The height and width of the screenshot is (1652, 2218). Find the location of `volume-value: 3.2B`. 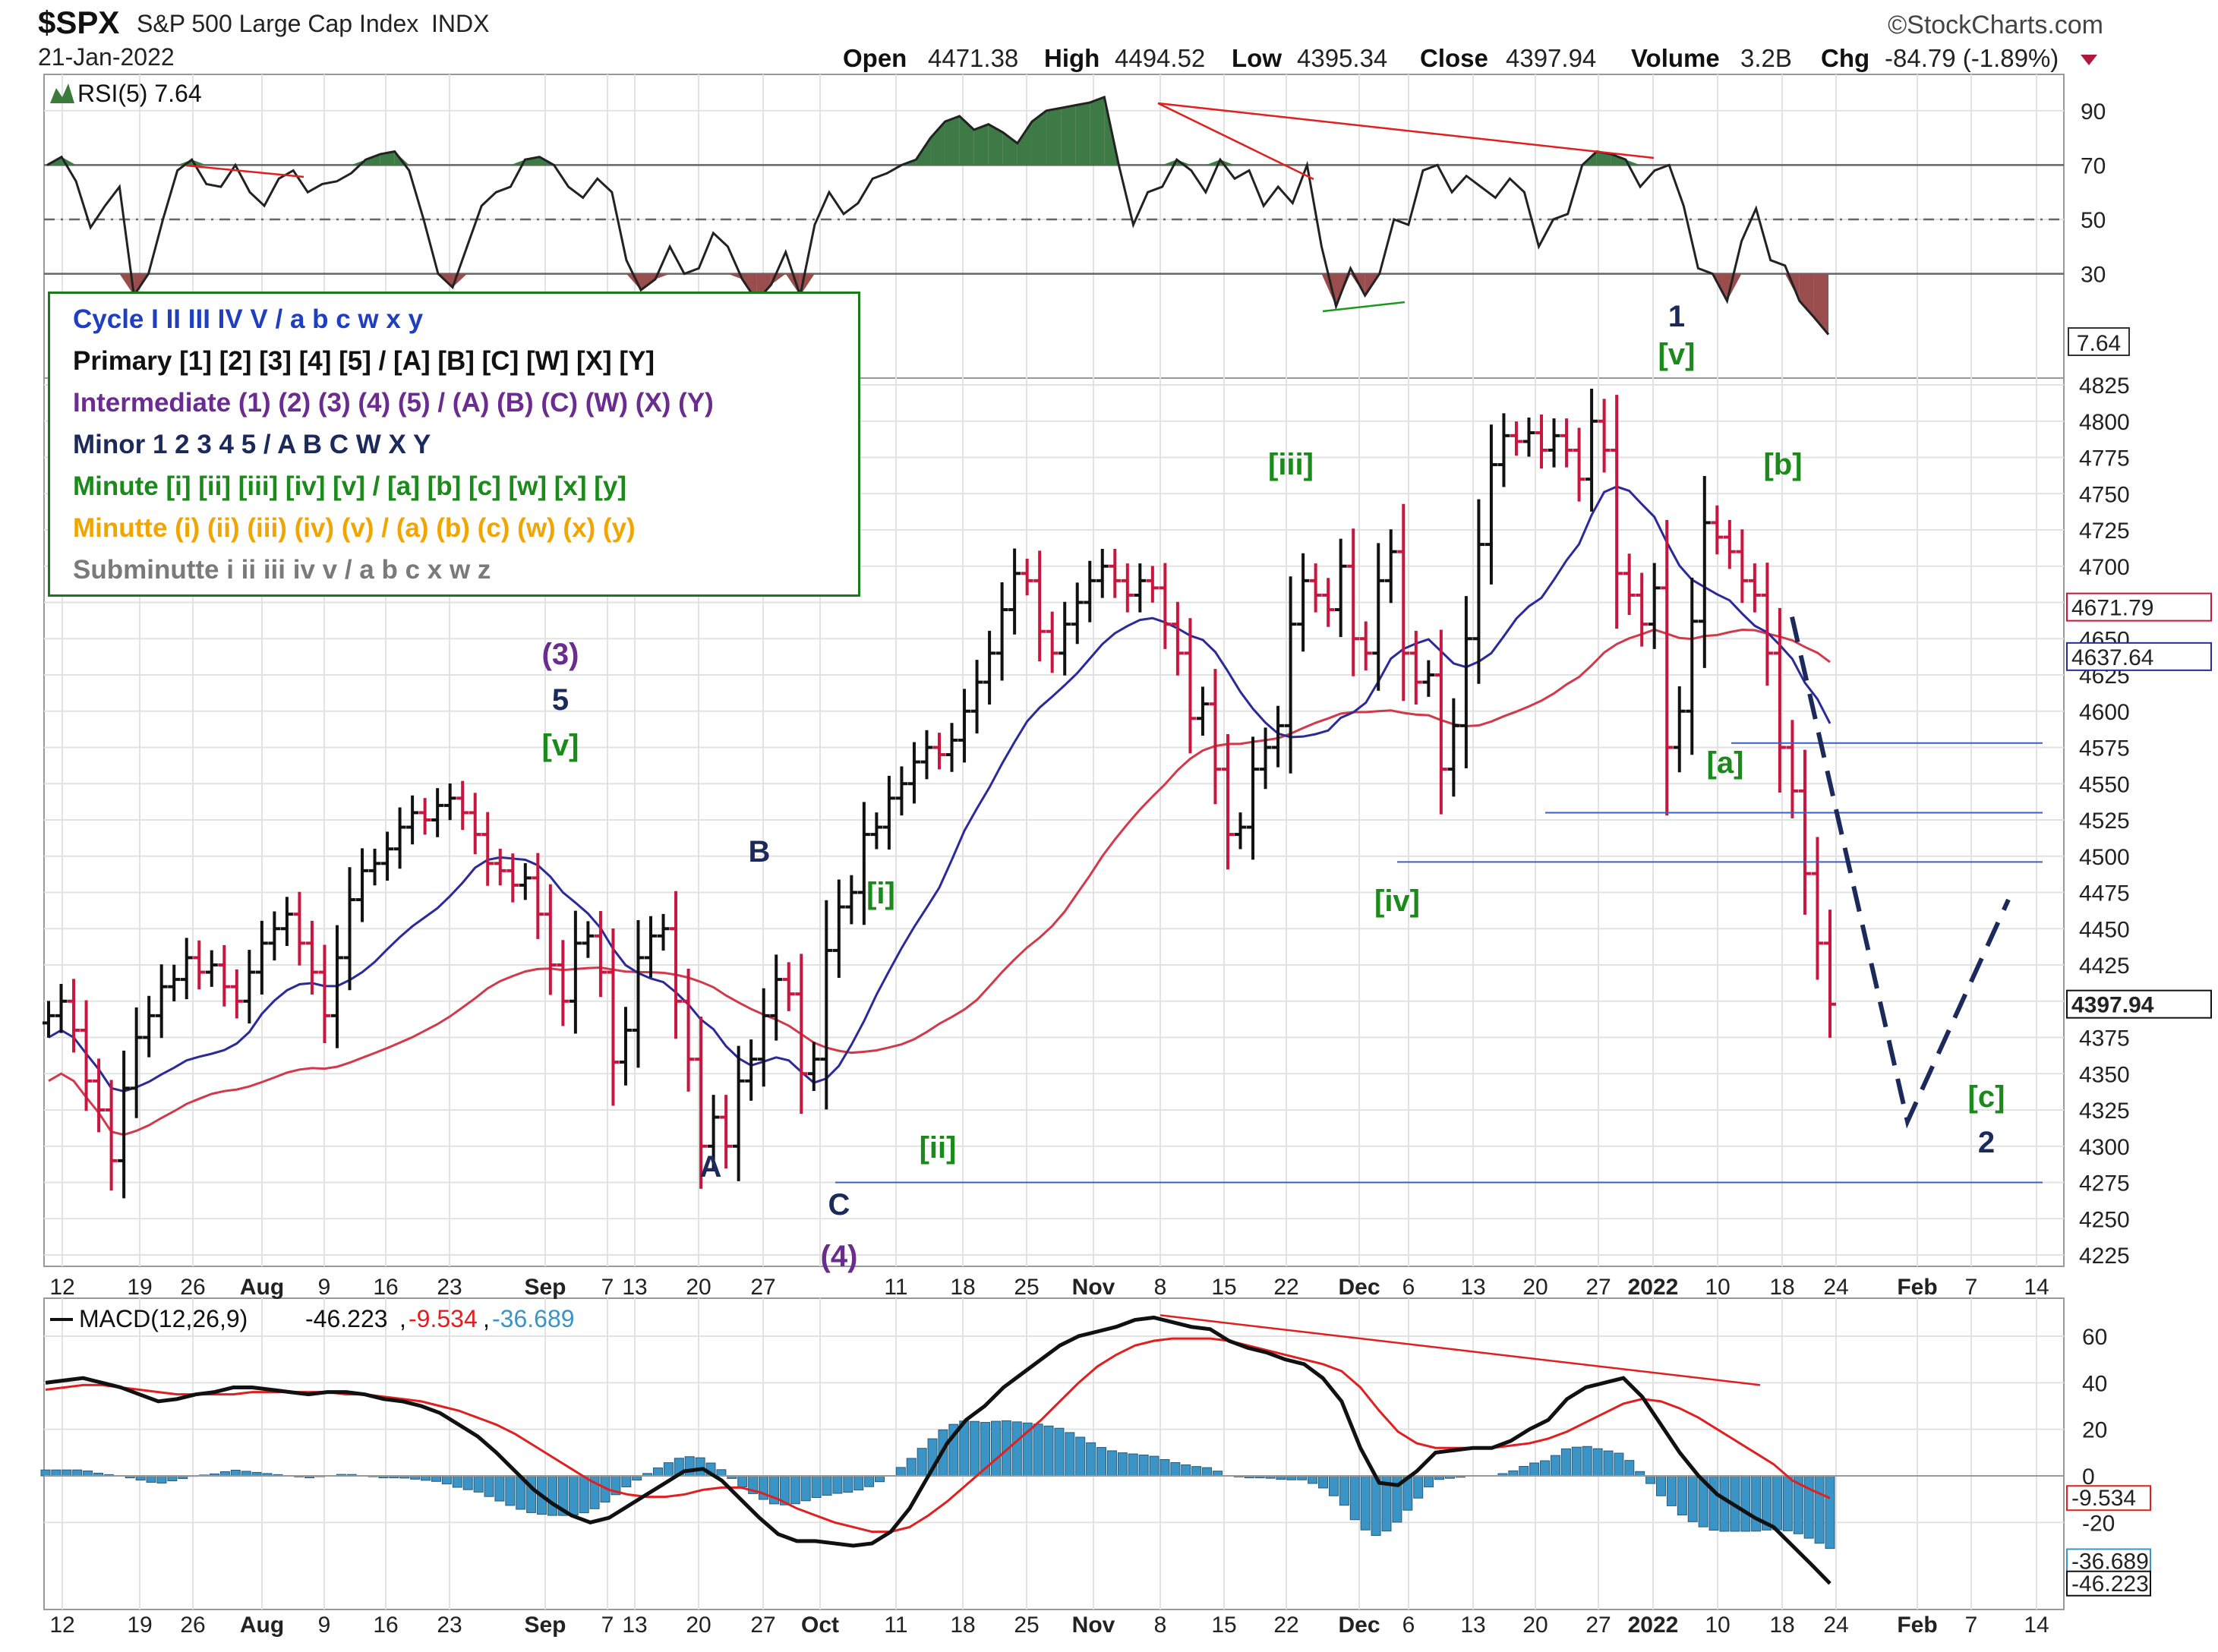

volume-value: 3.2B is located at coordinates (1766, 58).